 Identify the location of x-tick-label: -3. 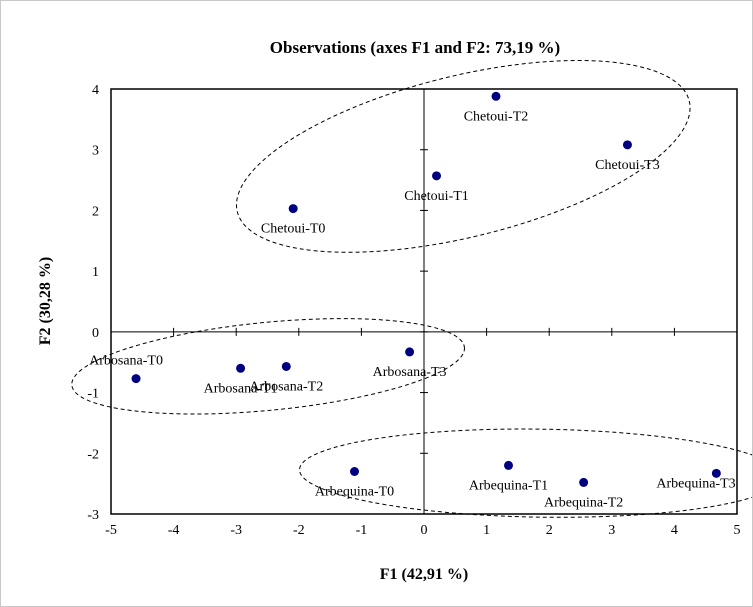
(236, 530).